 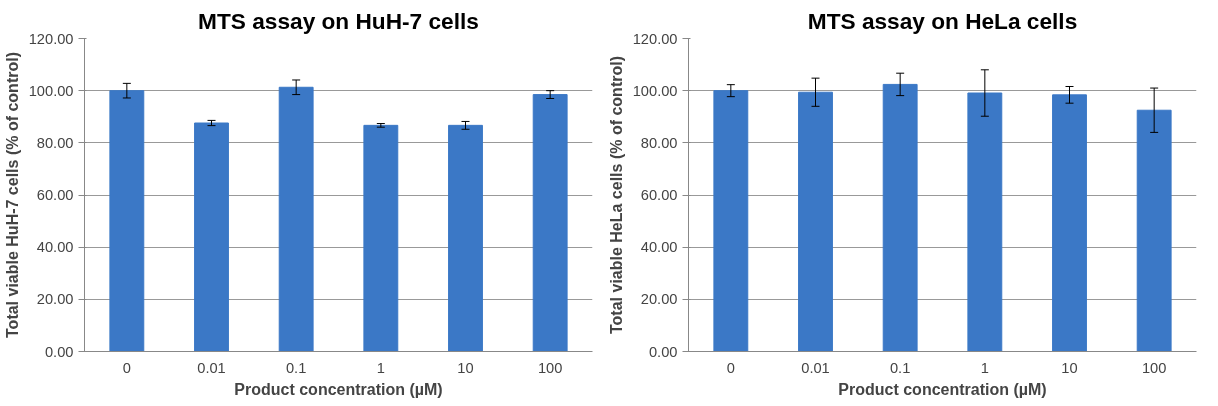 What do you see at coordinates (12, 195) in the screenshot?
I see `y-axis-title: Total viable HuH-7 cells (% of control)` at bounding box center [12, 195].